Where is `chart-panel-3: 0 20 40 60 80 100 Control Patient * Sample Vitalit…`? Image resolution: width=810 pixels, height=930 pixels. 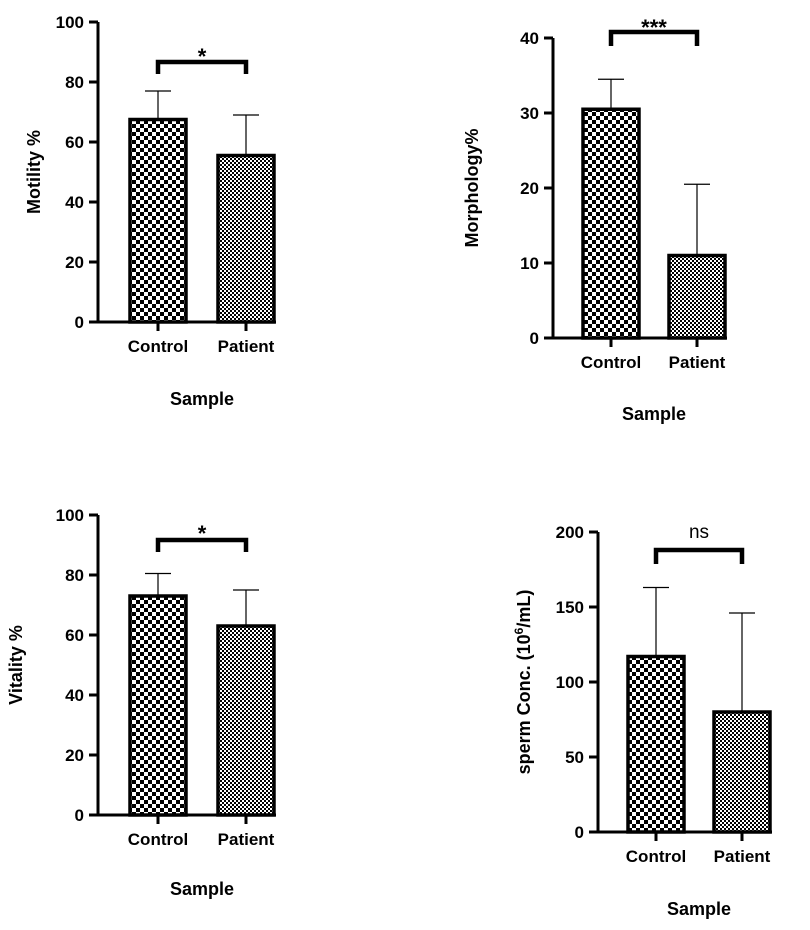 chart-panel-3: 0 20 40 60 80 100 Control Patient * Sample Vitalit… is located at coordinates (141, 702).